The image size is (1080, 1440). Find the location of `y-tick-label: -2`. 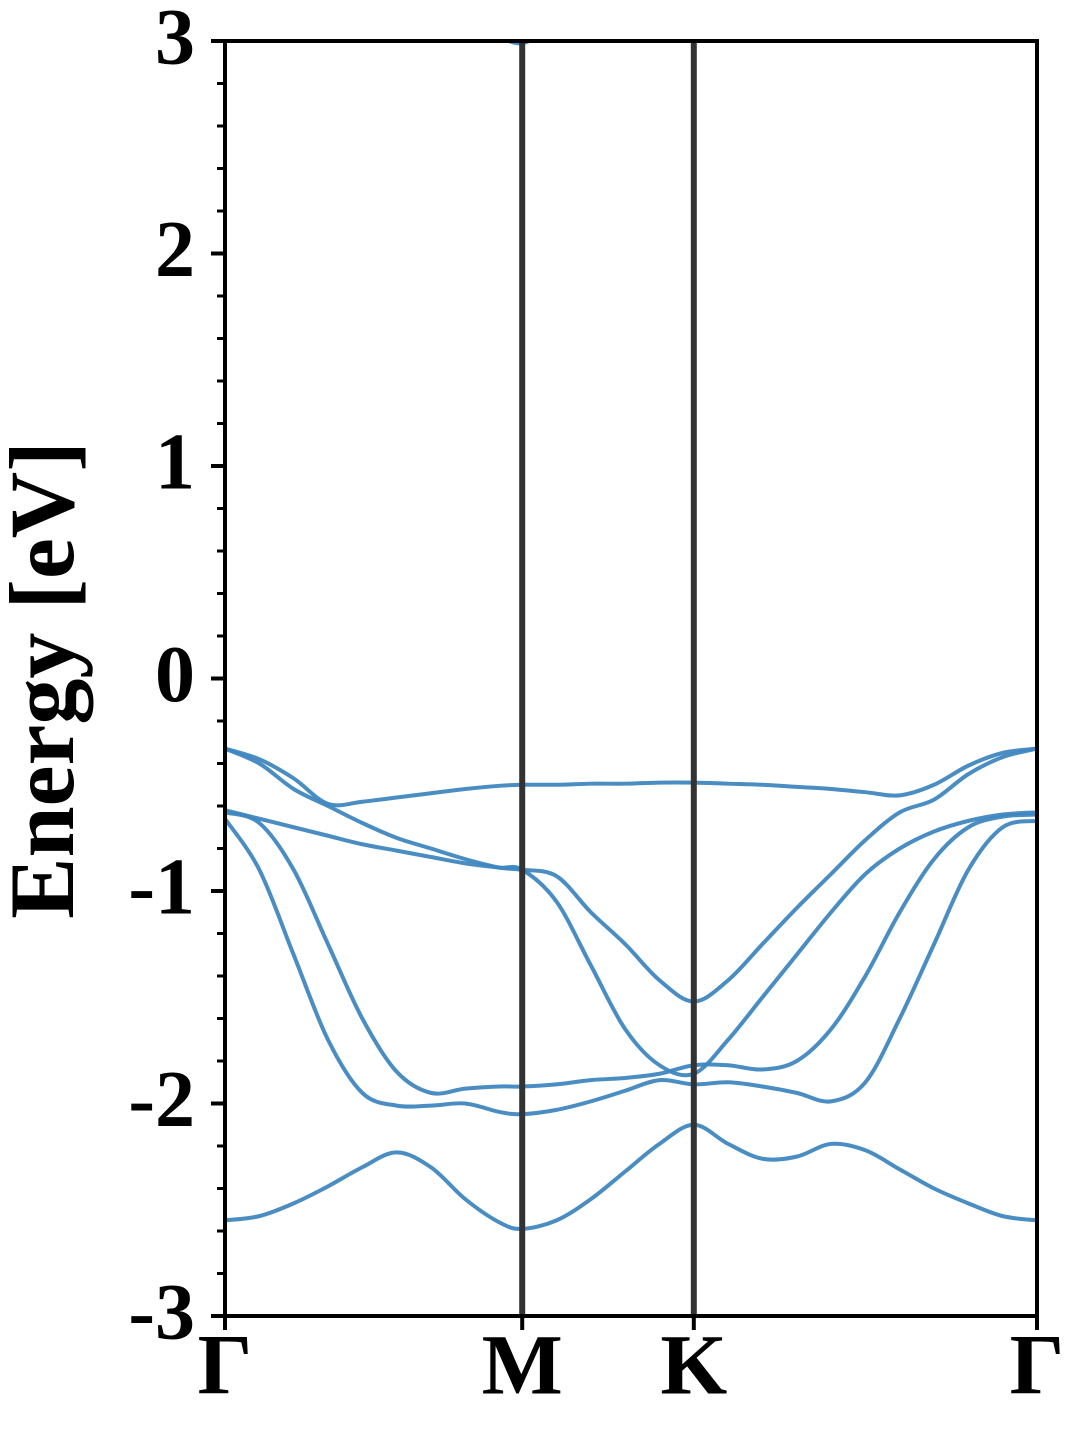

y-tick-label: -2 is located at coordinates (161, 1100).